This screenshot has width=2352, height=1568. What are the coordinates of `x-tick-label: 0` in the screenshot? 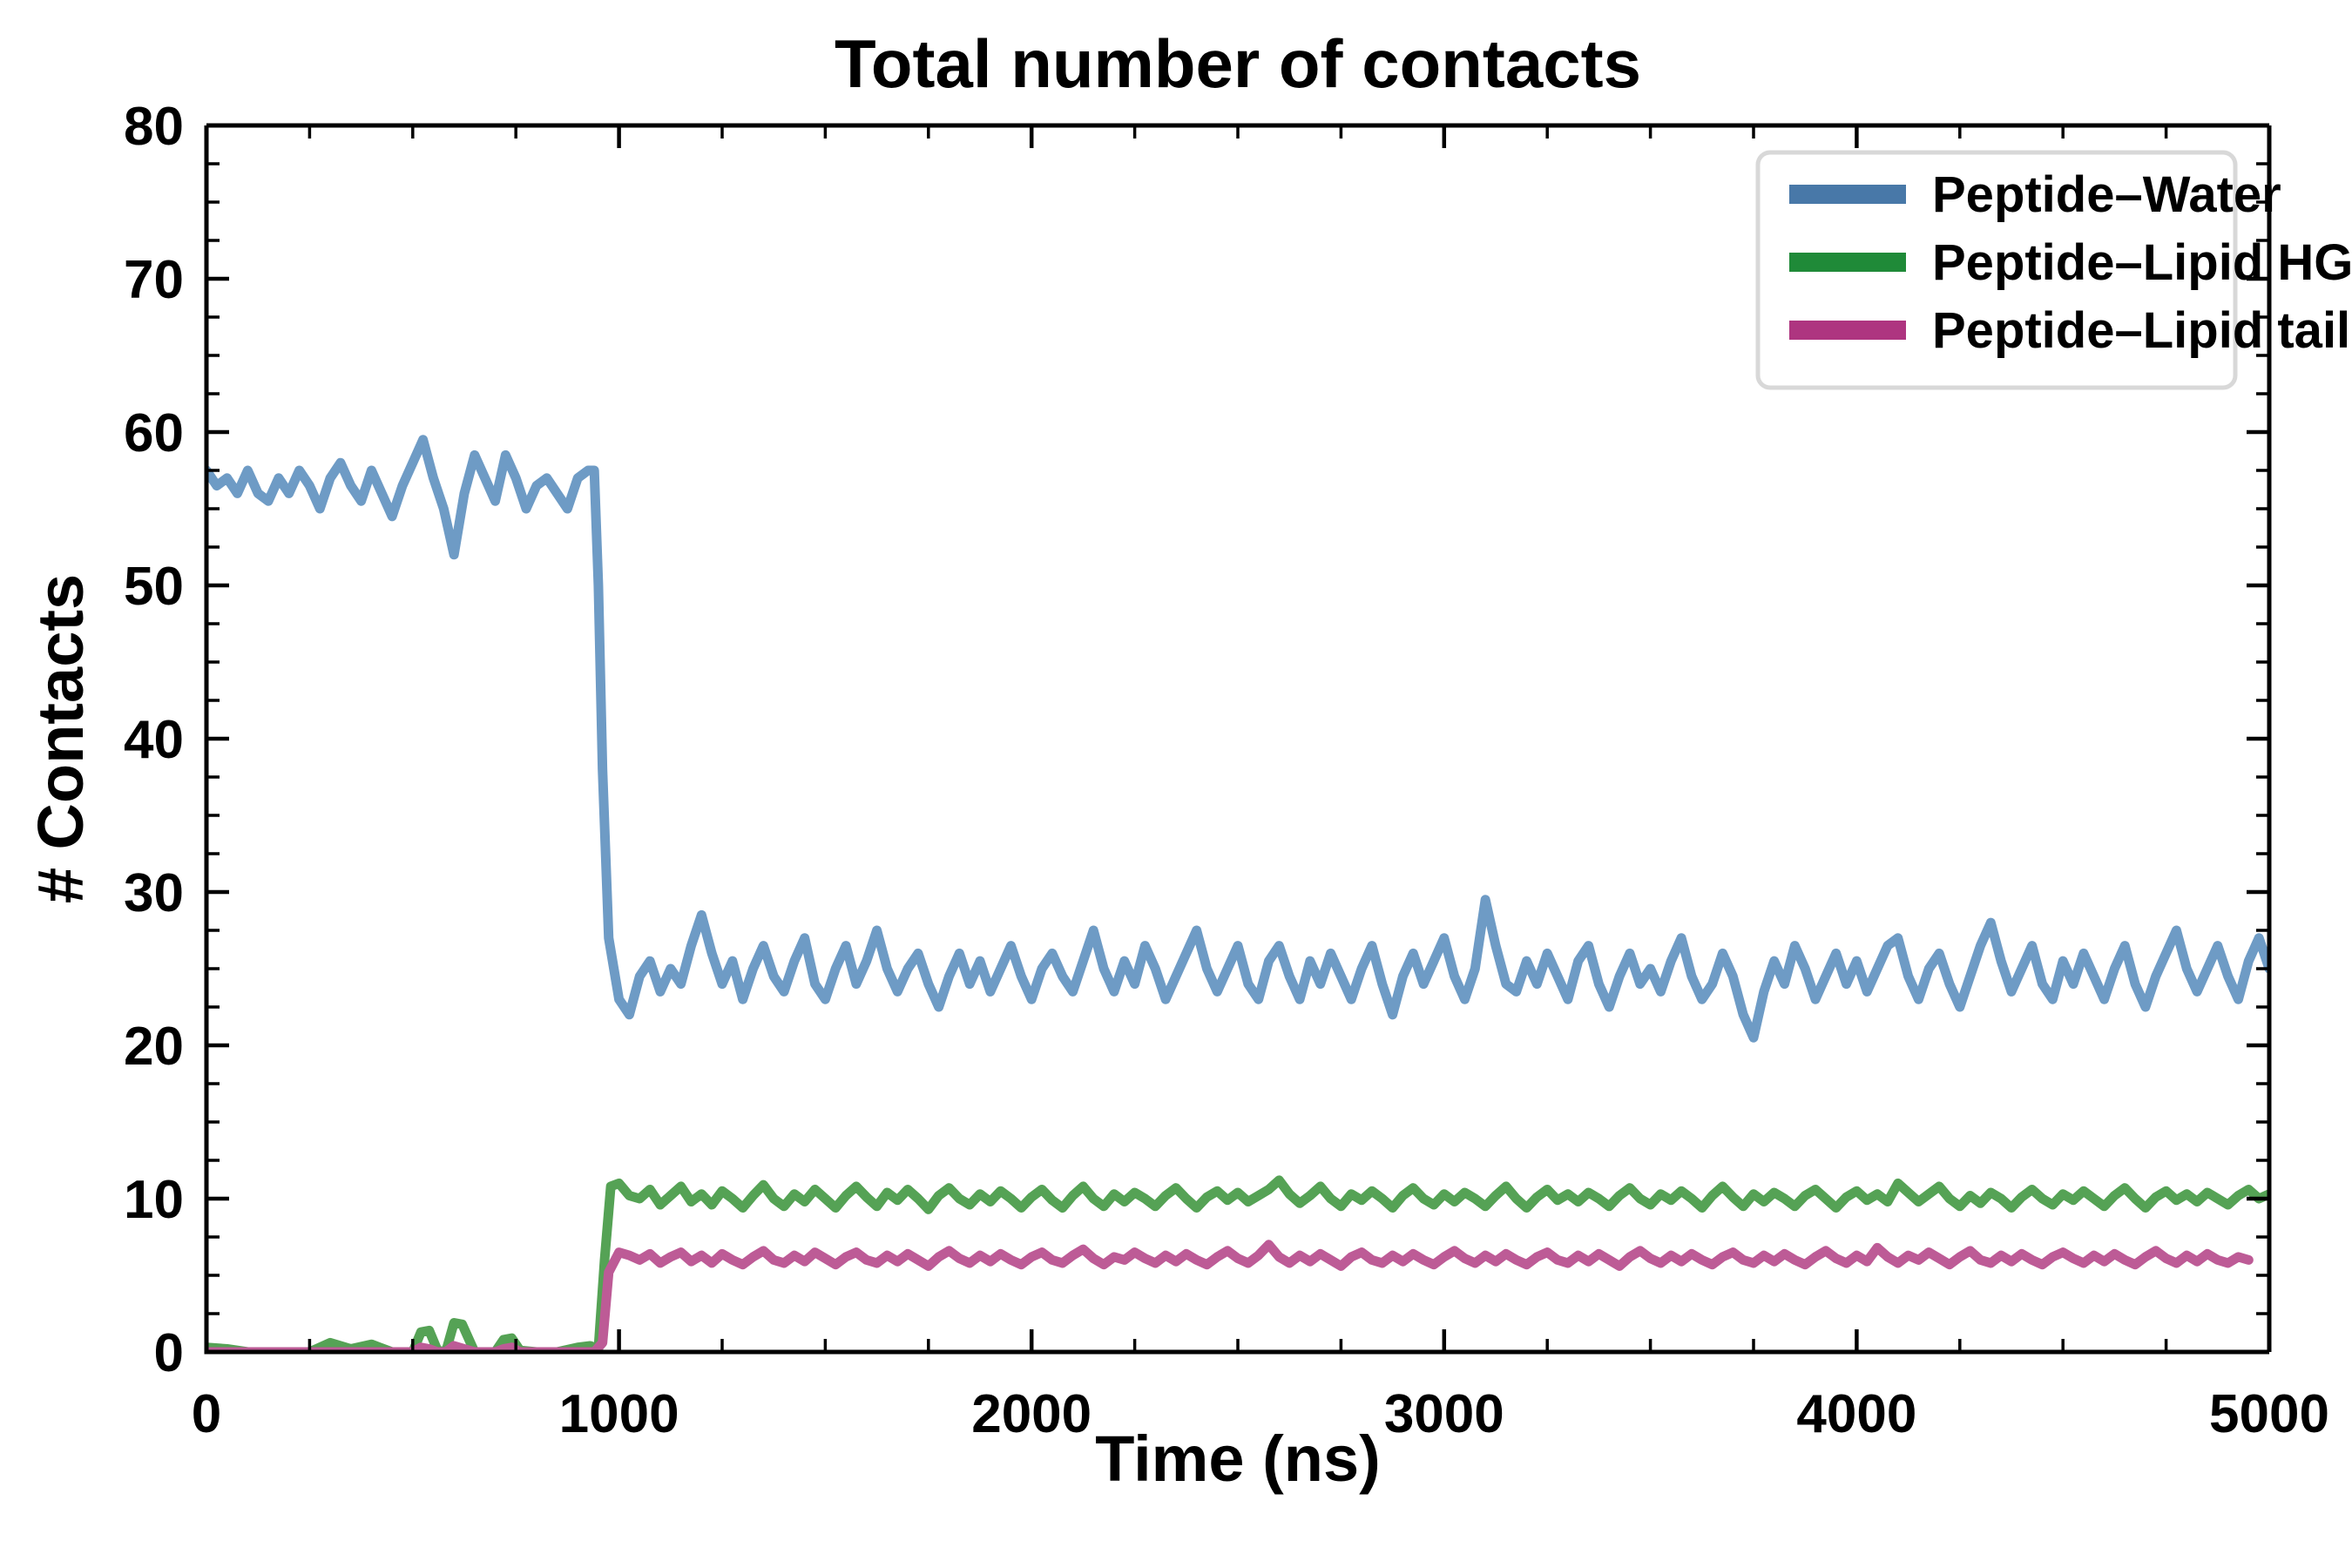 It's located at (206, 1414).